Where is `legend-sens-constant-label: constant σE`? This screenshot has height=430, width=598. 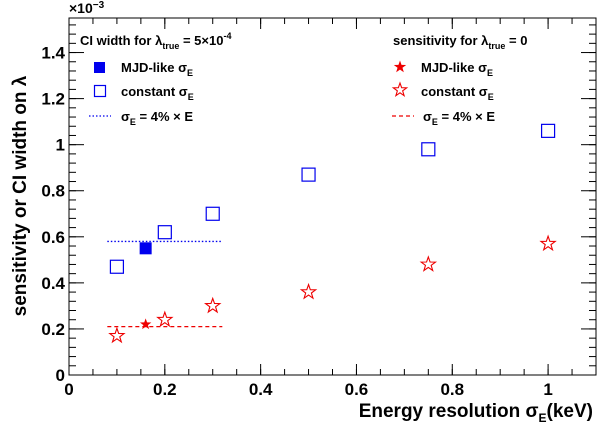 legend-sens-constant-label: constant σE is located at coordinates (457, 93).